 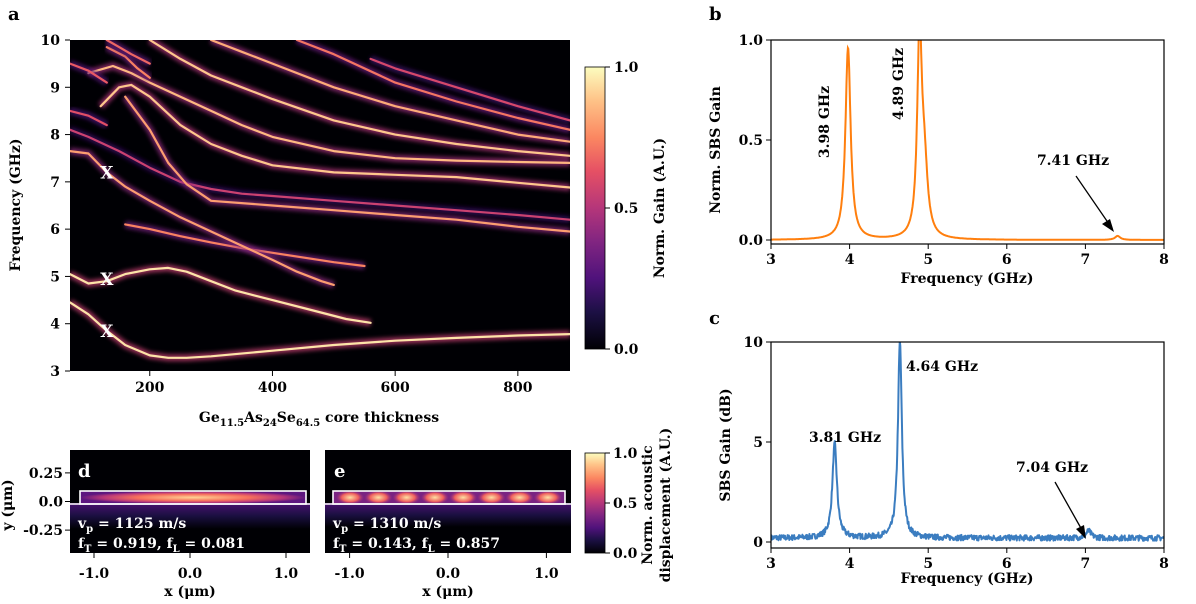 What do you see at coordinates (716, 150) in the screenshot?
I see `panel-b-ylabel: Norm. SBS Gain` at bounding box center [716, 150].